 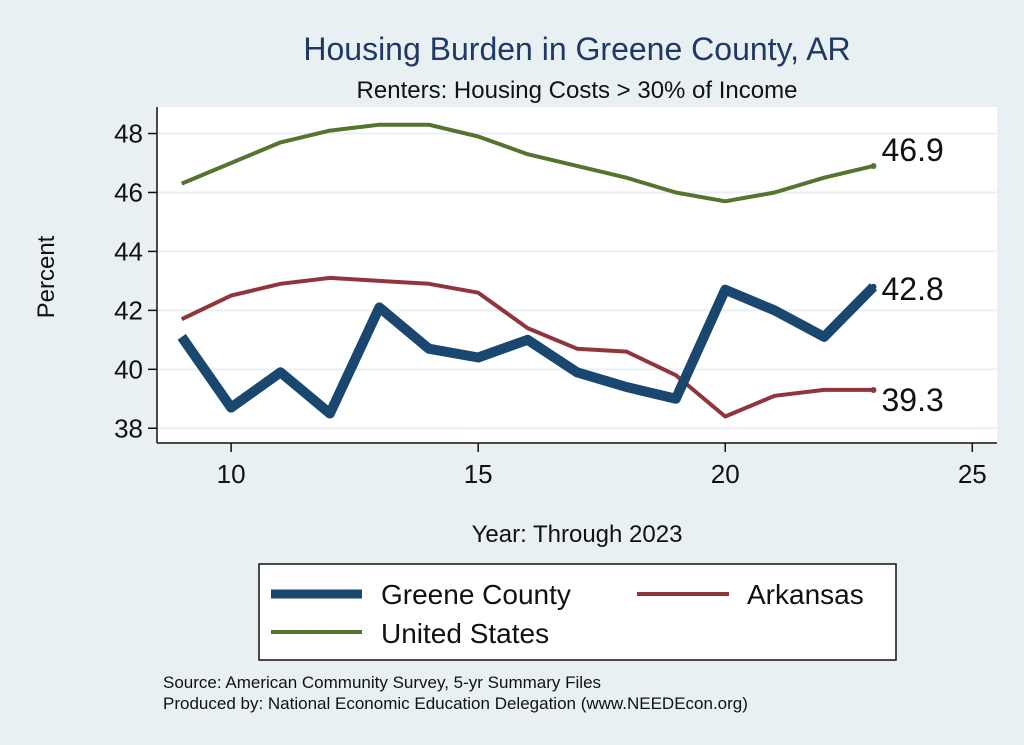 I want to click on y-axis-title: Percent, so click(x=46, y=276).